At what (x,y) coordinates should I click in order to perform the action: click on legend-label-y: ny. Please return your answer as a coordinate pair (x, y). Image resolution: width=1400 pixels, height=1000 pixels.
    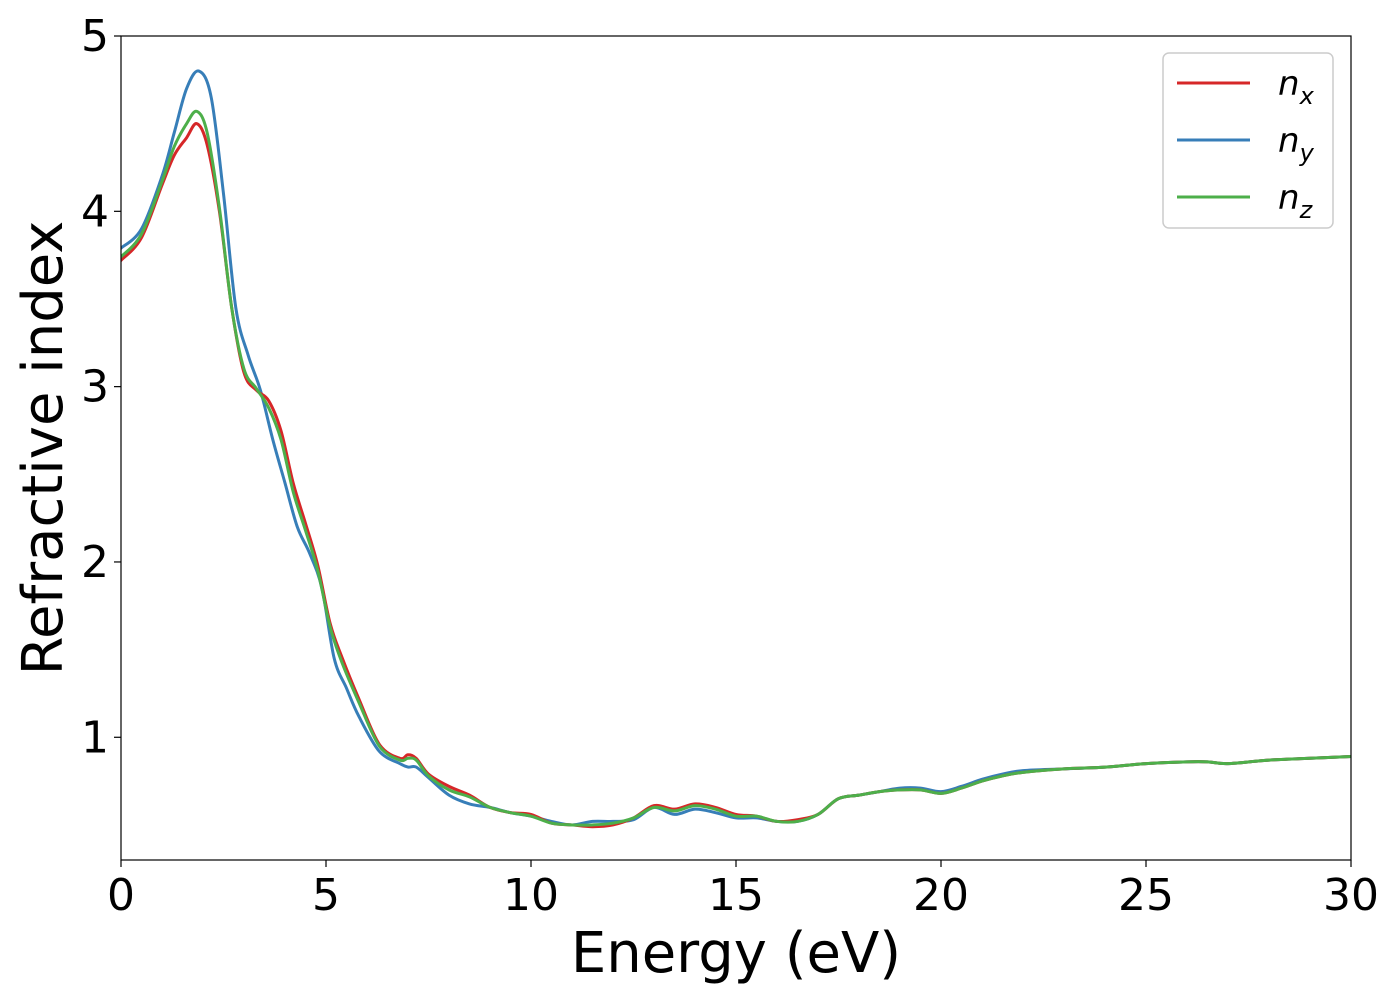
    Looking at the image, I should click on (1296, 144).